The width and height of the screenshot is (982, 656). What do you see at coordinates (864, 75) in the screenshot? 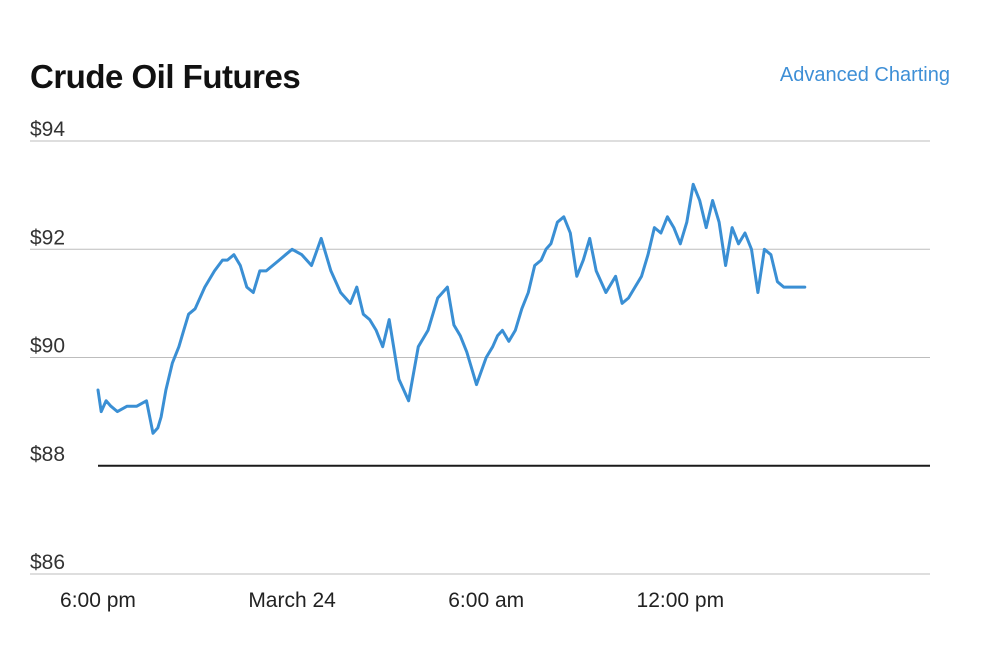
I see `advanced-charting-link: Advanced Charting` at bounding box center [864, 75].